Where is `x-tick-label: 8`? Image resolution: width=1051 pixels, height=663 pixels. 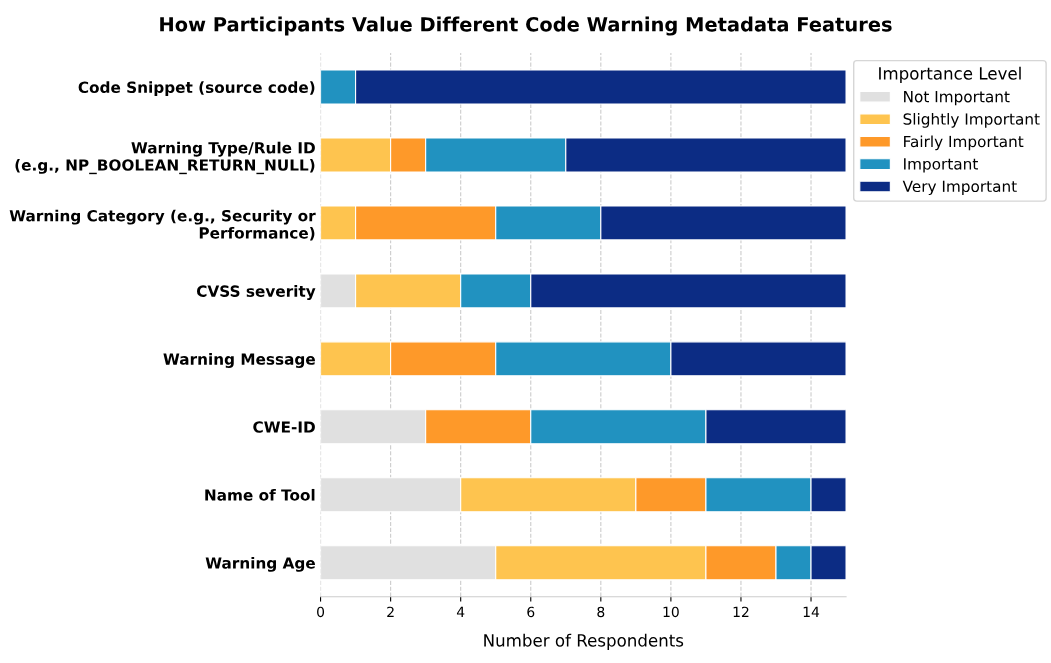 x-tick-label: 8 is located at coordinates (601, 612).